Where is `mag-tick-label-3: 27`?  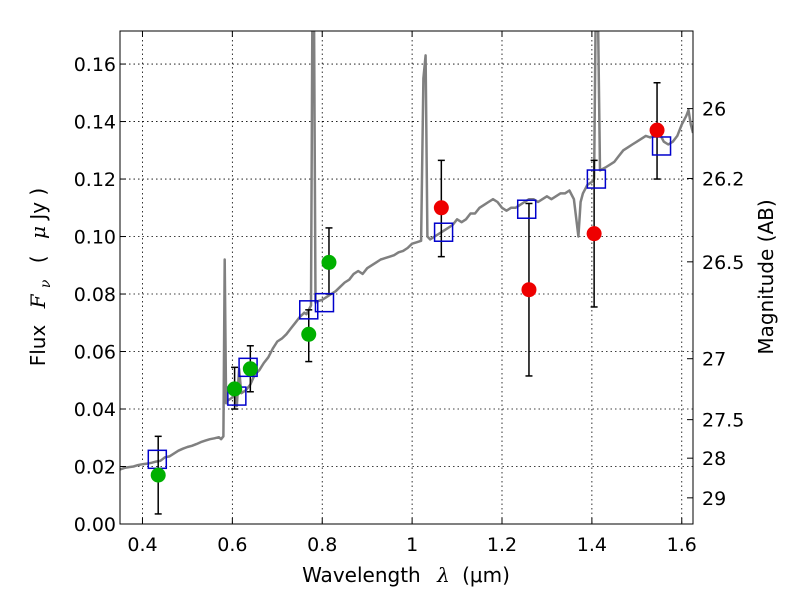
mag-tick-label-3: 27 is located at coordinates (714, 360).